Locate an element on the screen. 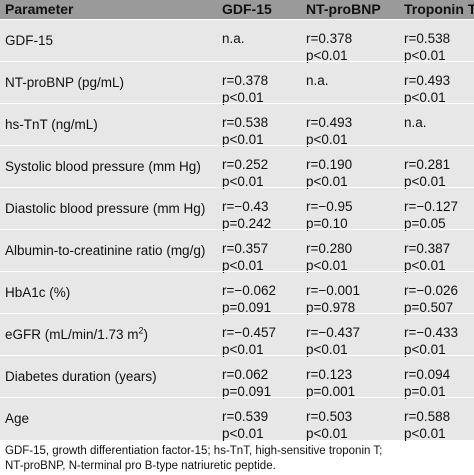 The width and height of the screenshot is (474, 475). r-value: r=0.252 is located at coordinates (245, 164).